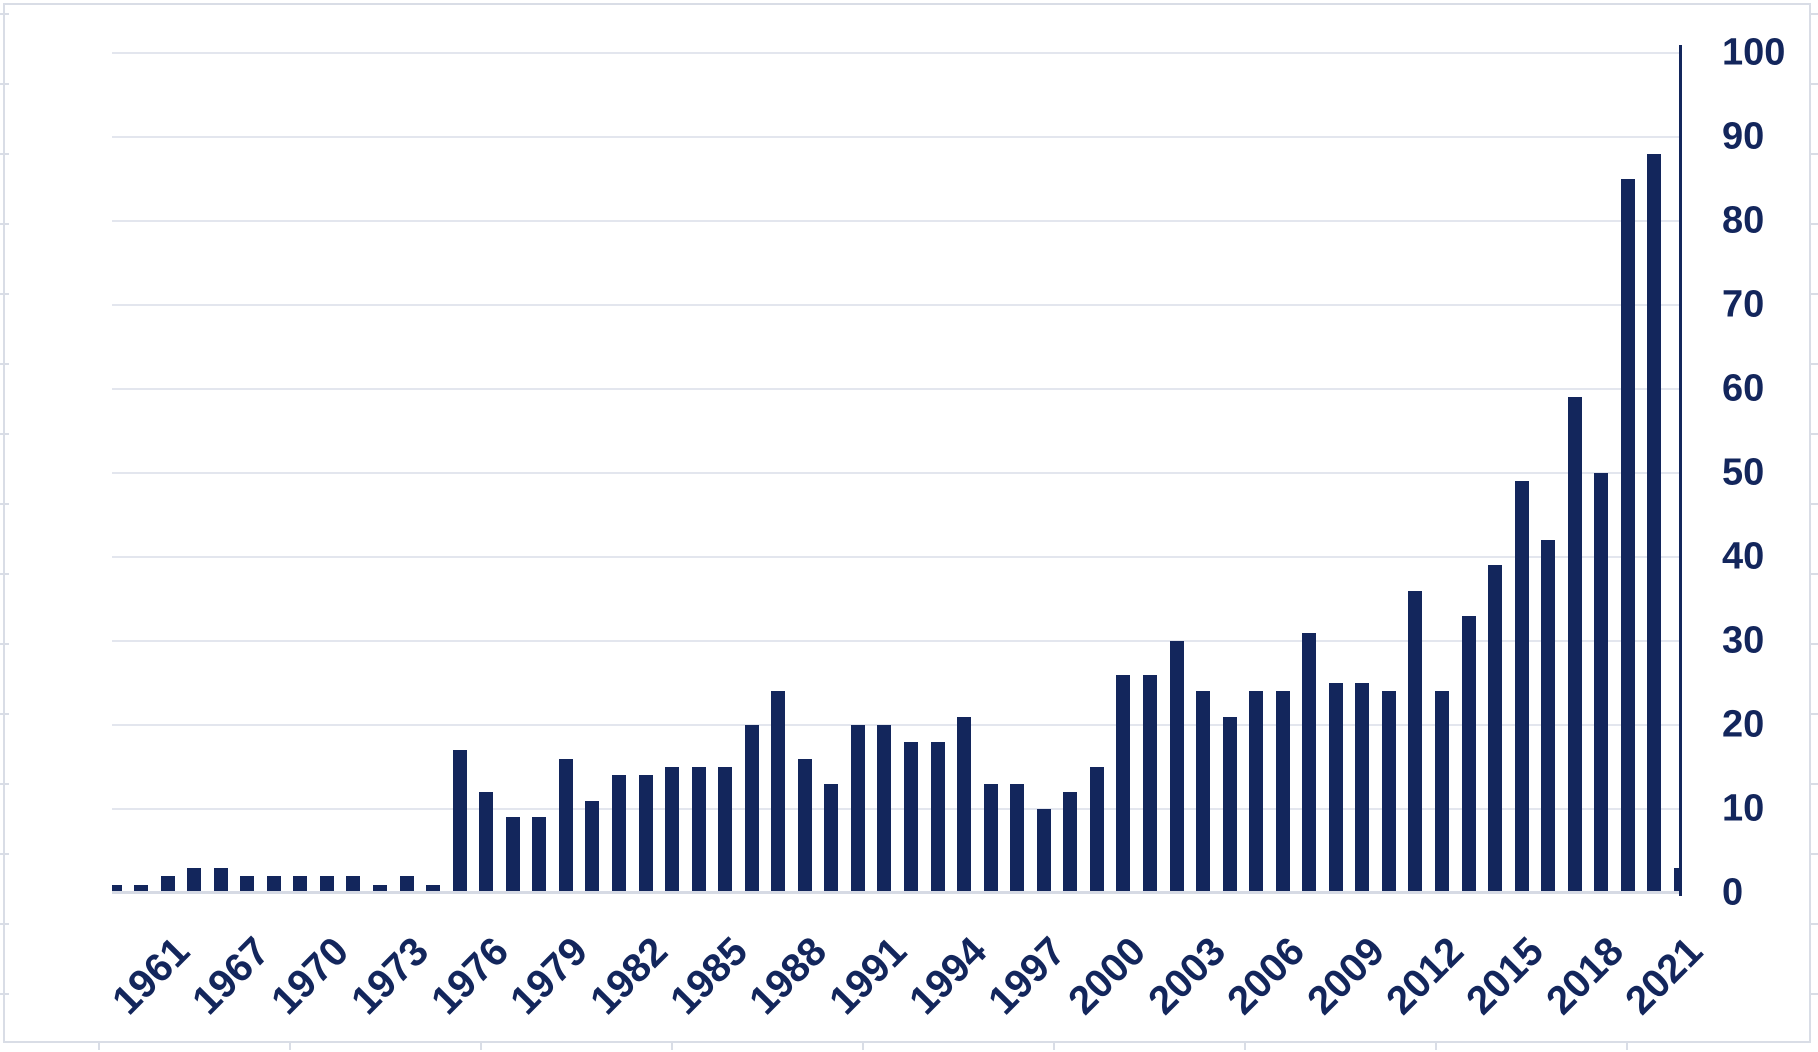  I want to click on x-tick-label-2015: 2015, so click(1505, 976).